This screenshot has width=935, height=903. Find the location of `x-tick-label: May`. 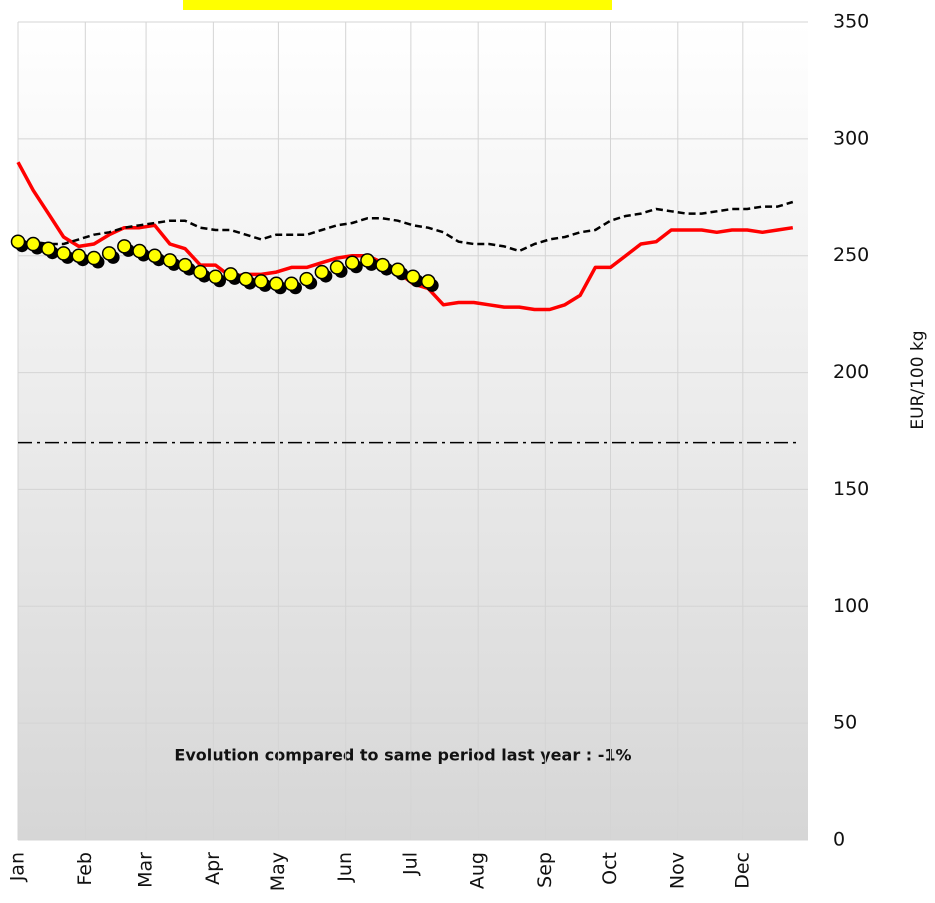

x-tick-label: May is located at coordinates (278, 871).